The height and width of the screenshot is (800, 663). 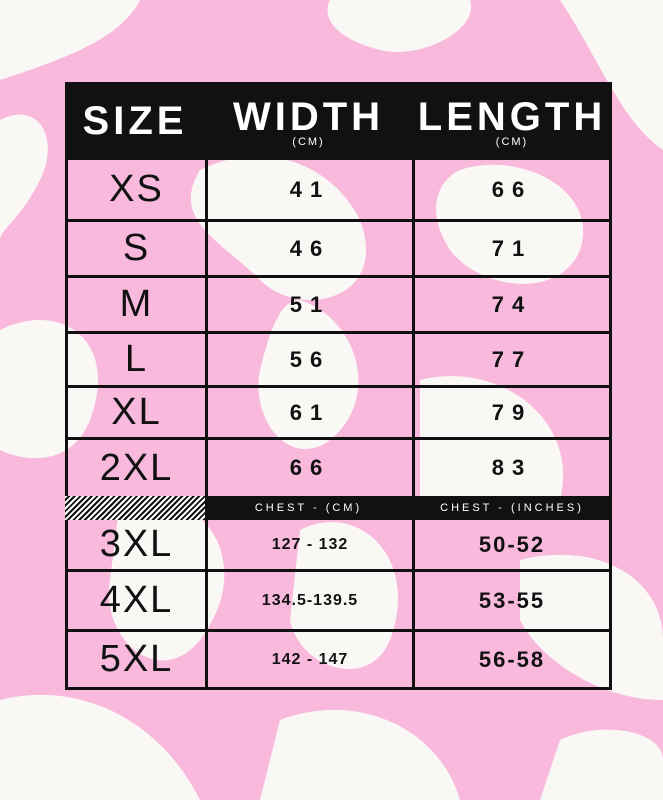 I want to click on table-row: S 46 71, so click(x=338, y=250).